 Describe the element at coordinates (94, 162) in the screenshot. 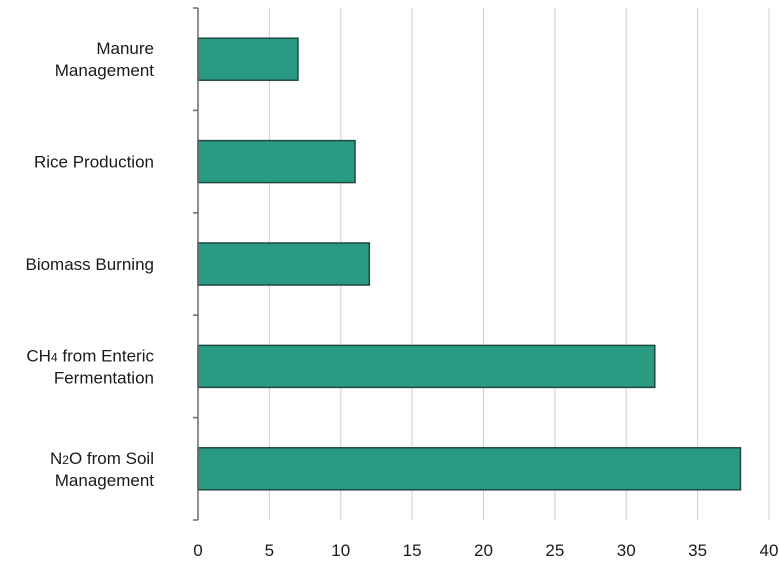

I see `category-label-1: Rice Production` at that location.